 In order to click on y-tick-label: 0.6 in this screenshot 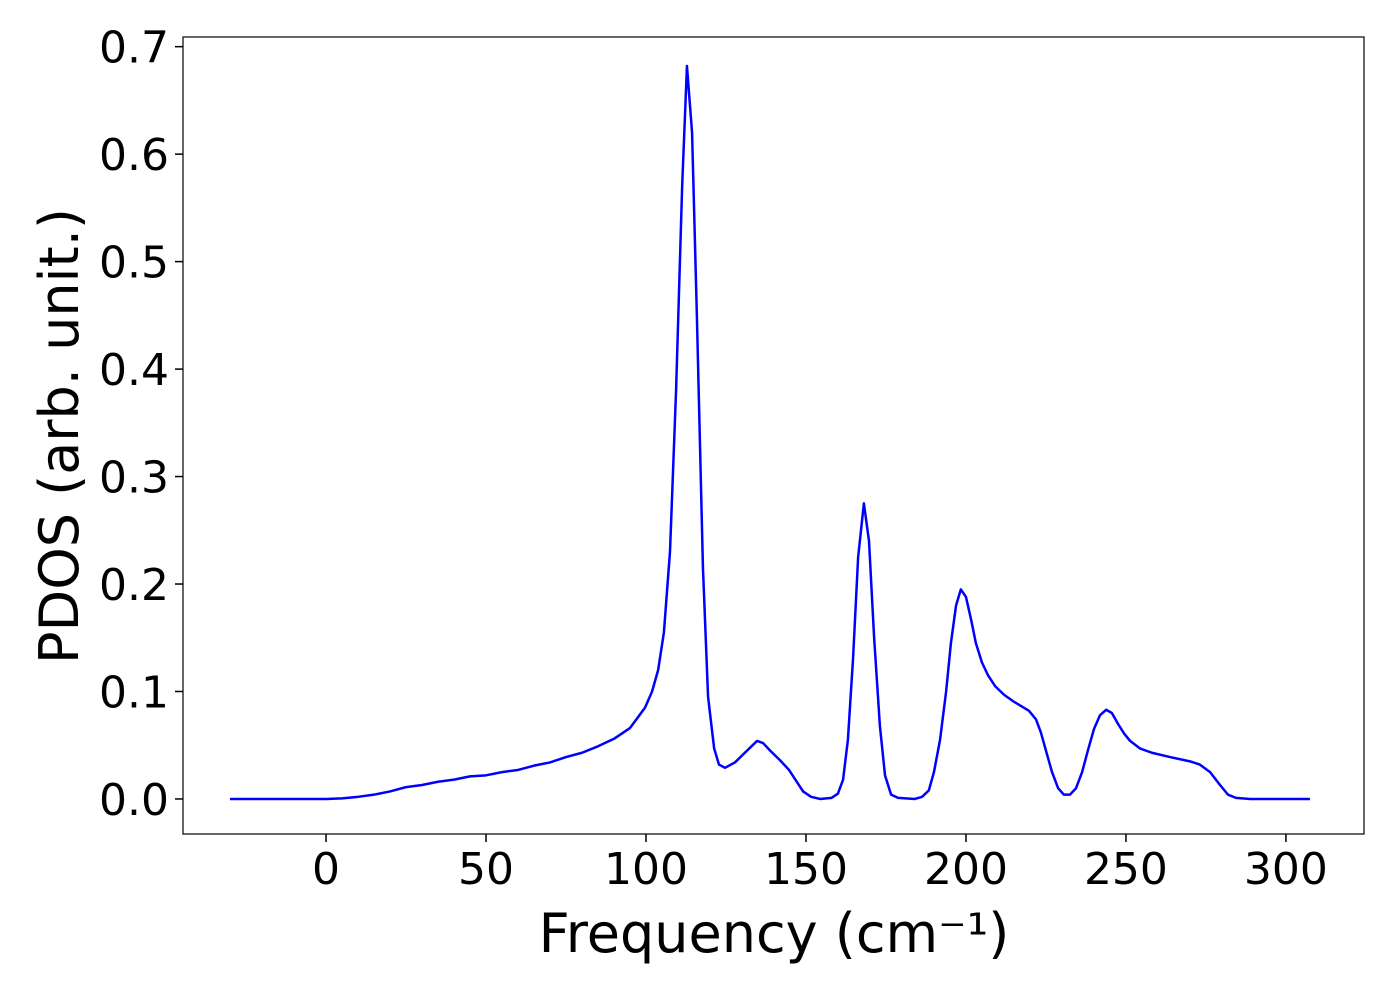, I will do `click(134, 155)`.